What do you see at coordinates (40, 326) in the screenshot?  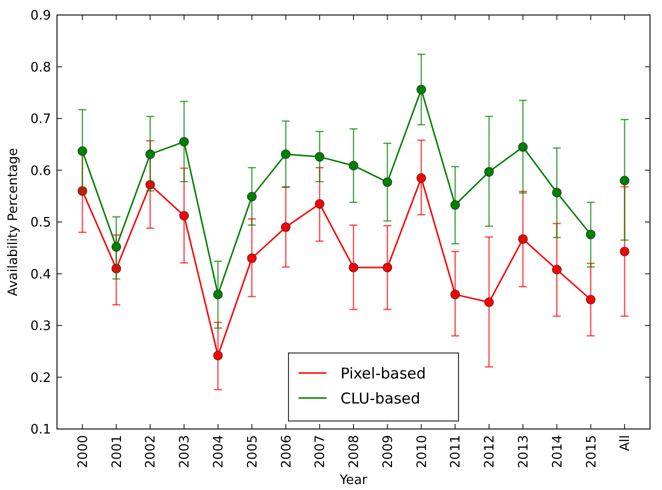 I see `y-tick-label: 0.3` at bounding box center [40, 326].